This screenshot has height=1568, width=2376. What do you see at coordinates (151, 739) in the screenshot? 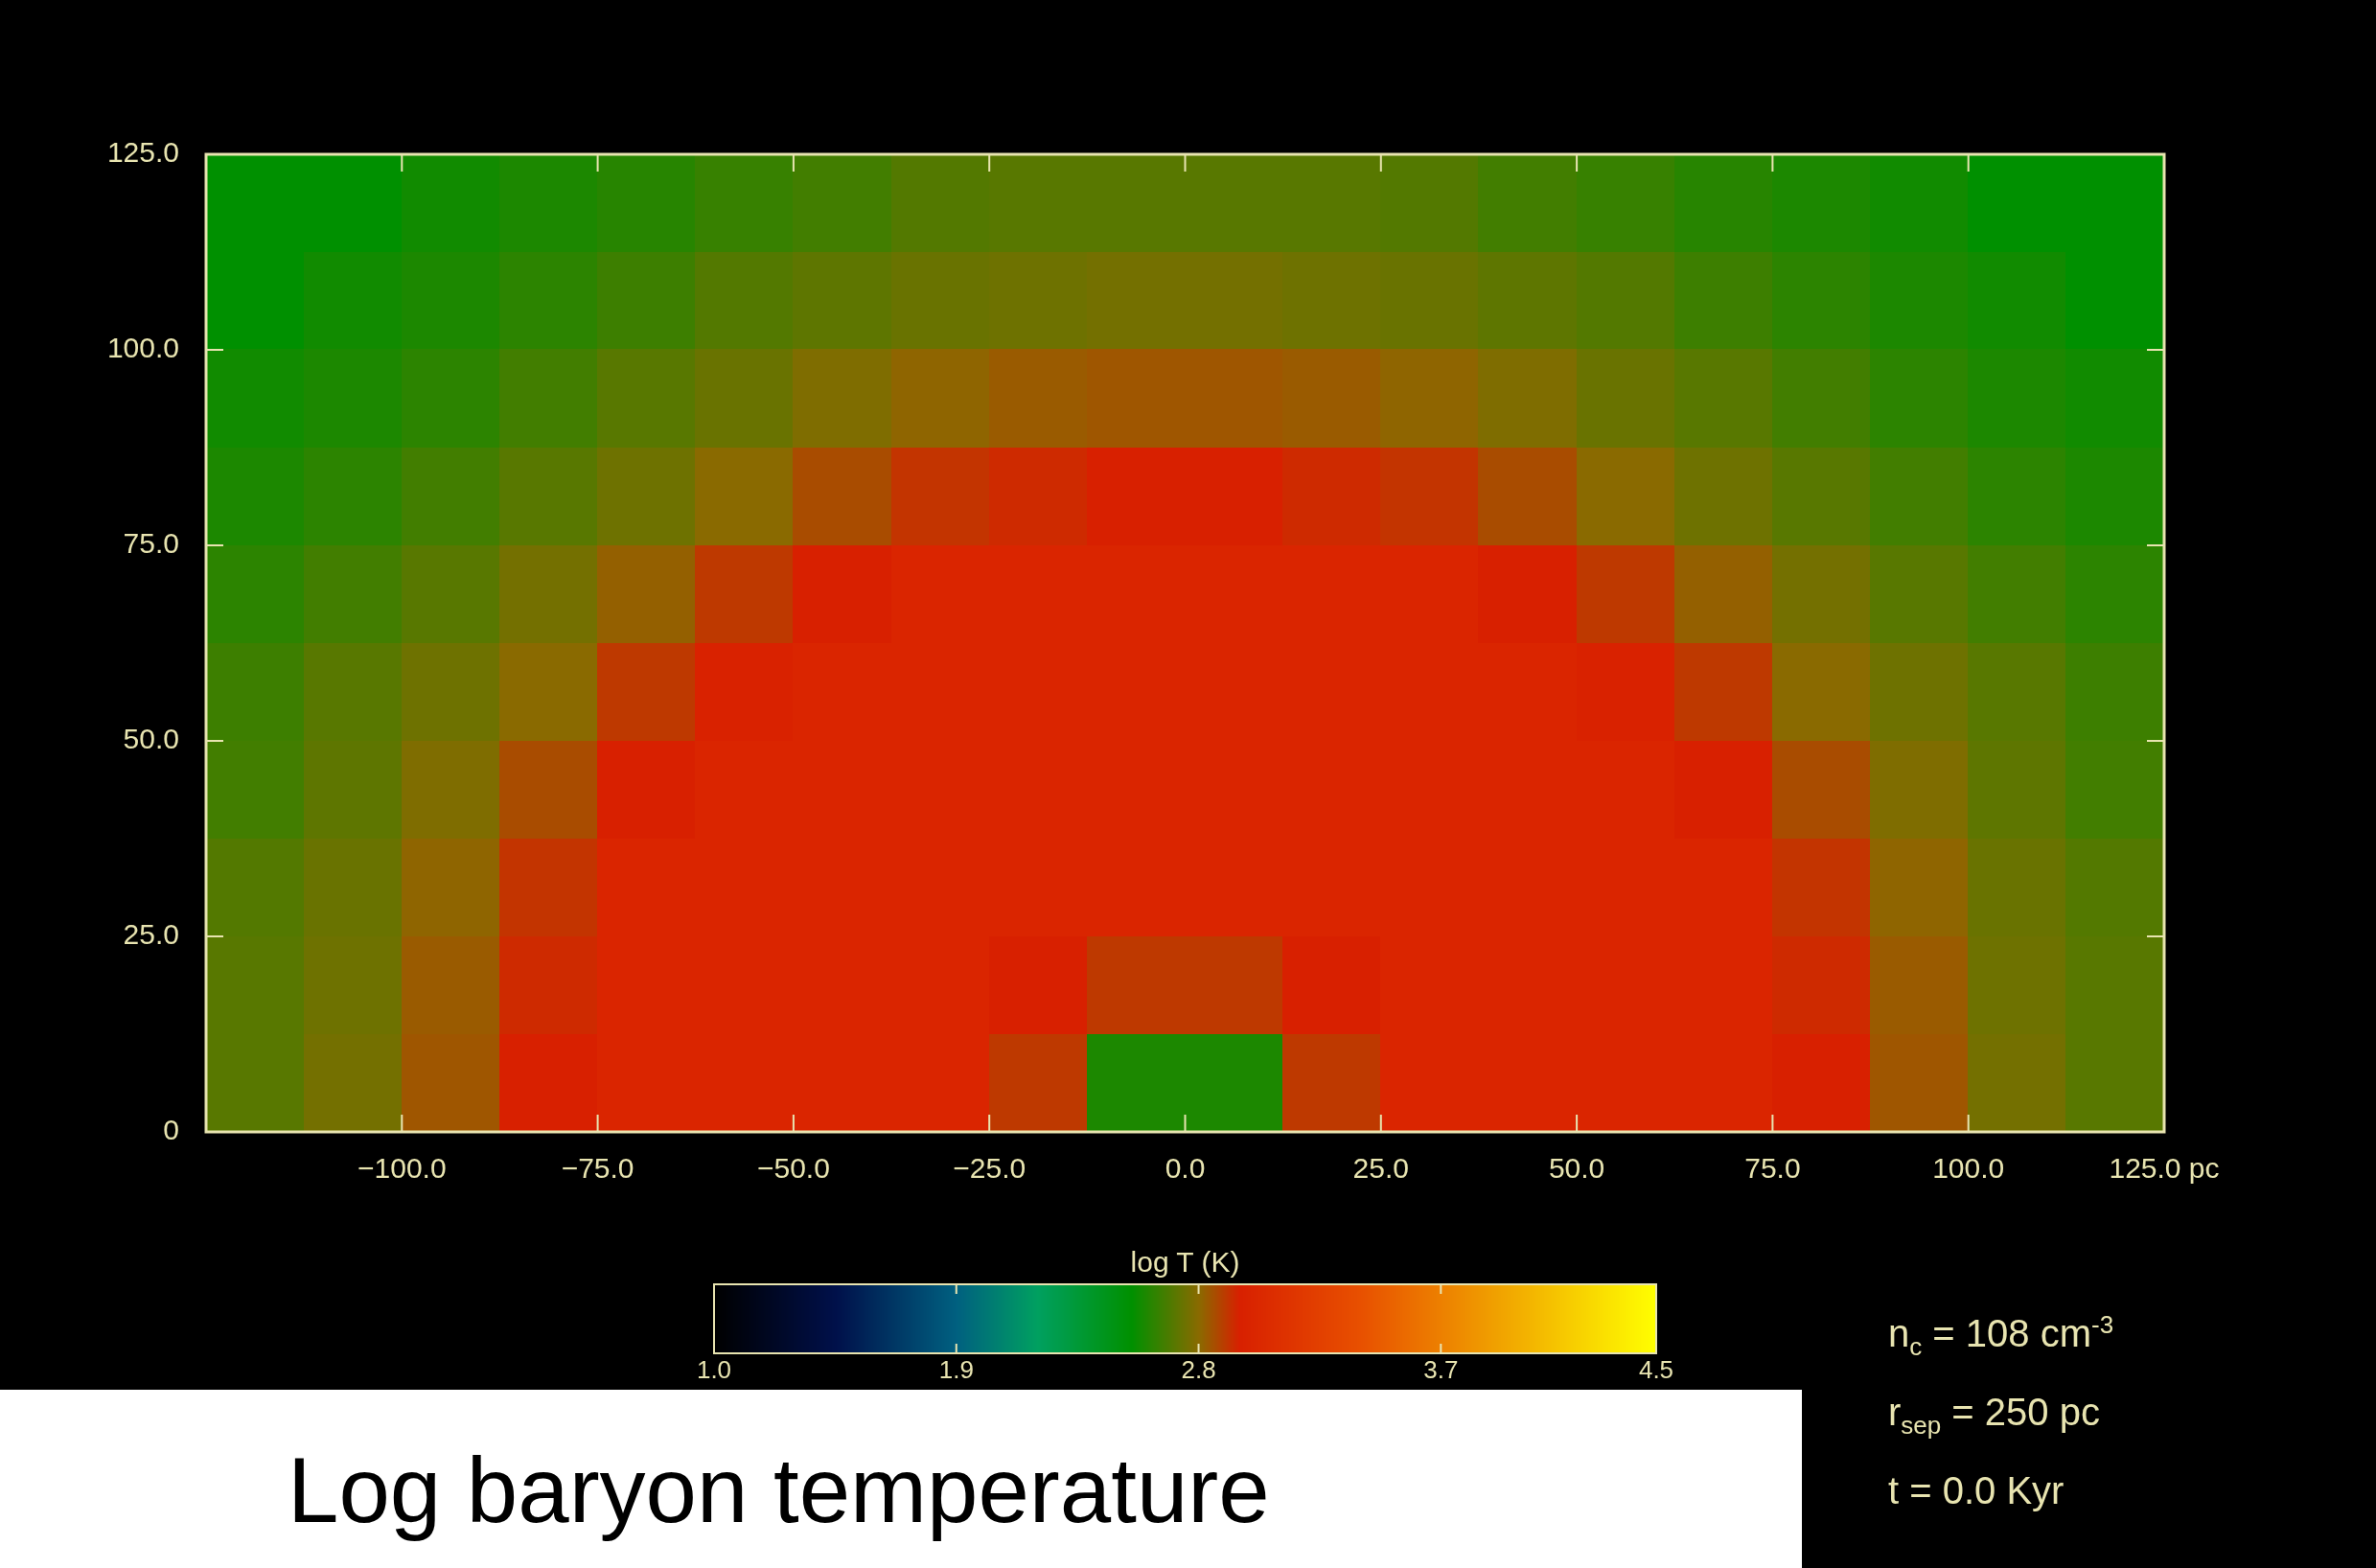
I see `y-tick-label: 50.0` at bounding box center [151, 739].